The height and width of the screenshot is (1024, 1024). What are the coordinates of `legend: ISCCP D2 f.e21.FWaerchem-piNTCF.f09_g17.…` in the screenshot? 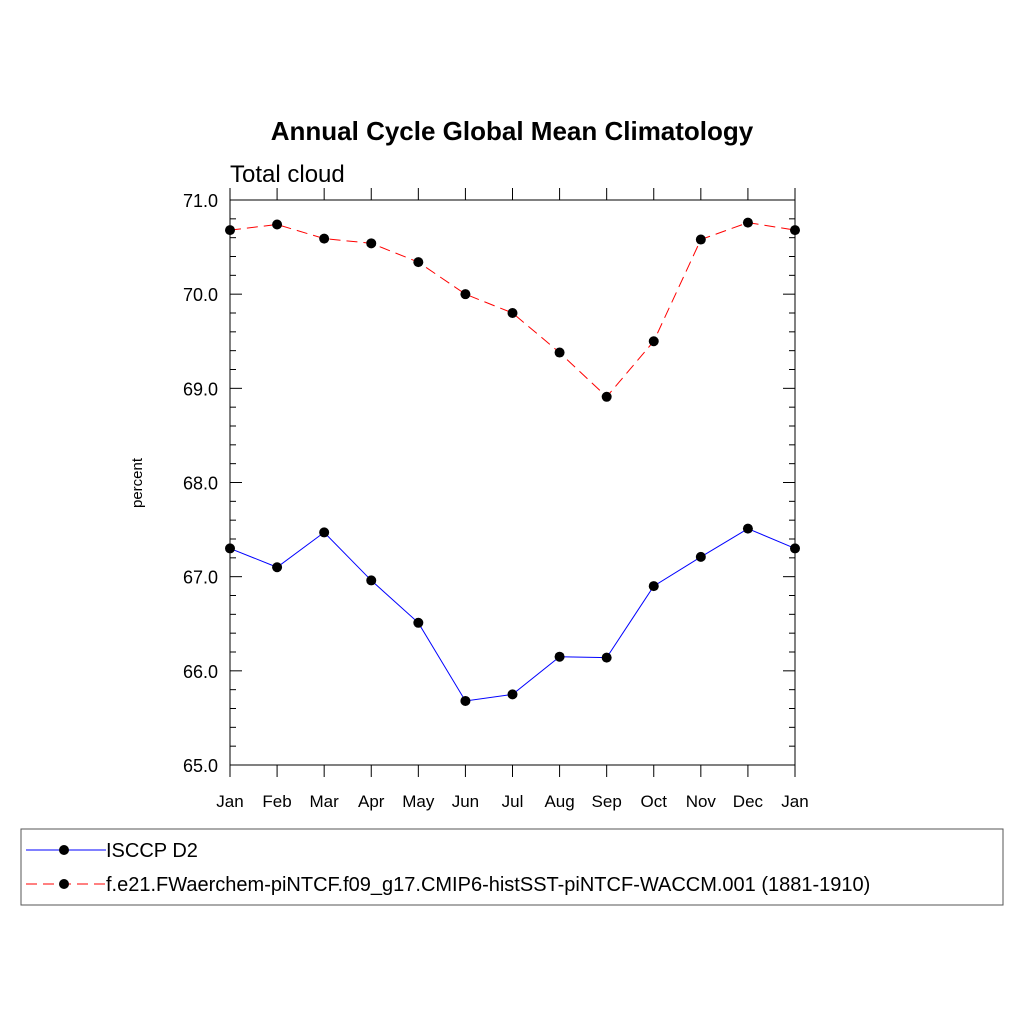 It's located at (512, 867).